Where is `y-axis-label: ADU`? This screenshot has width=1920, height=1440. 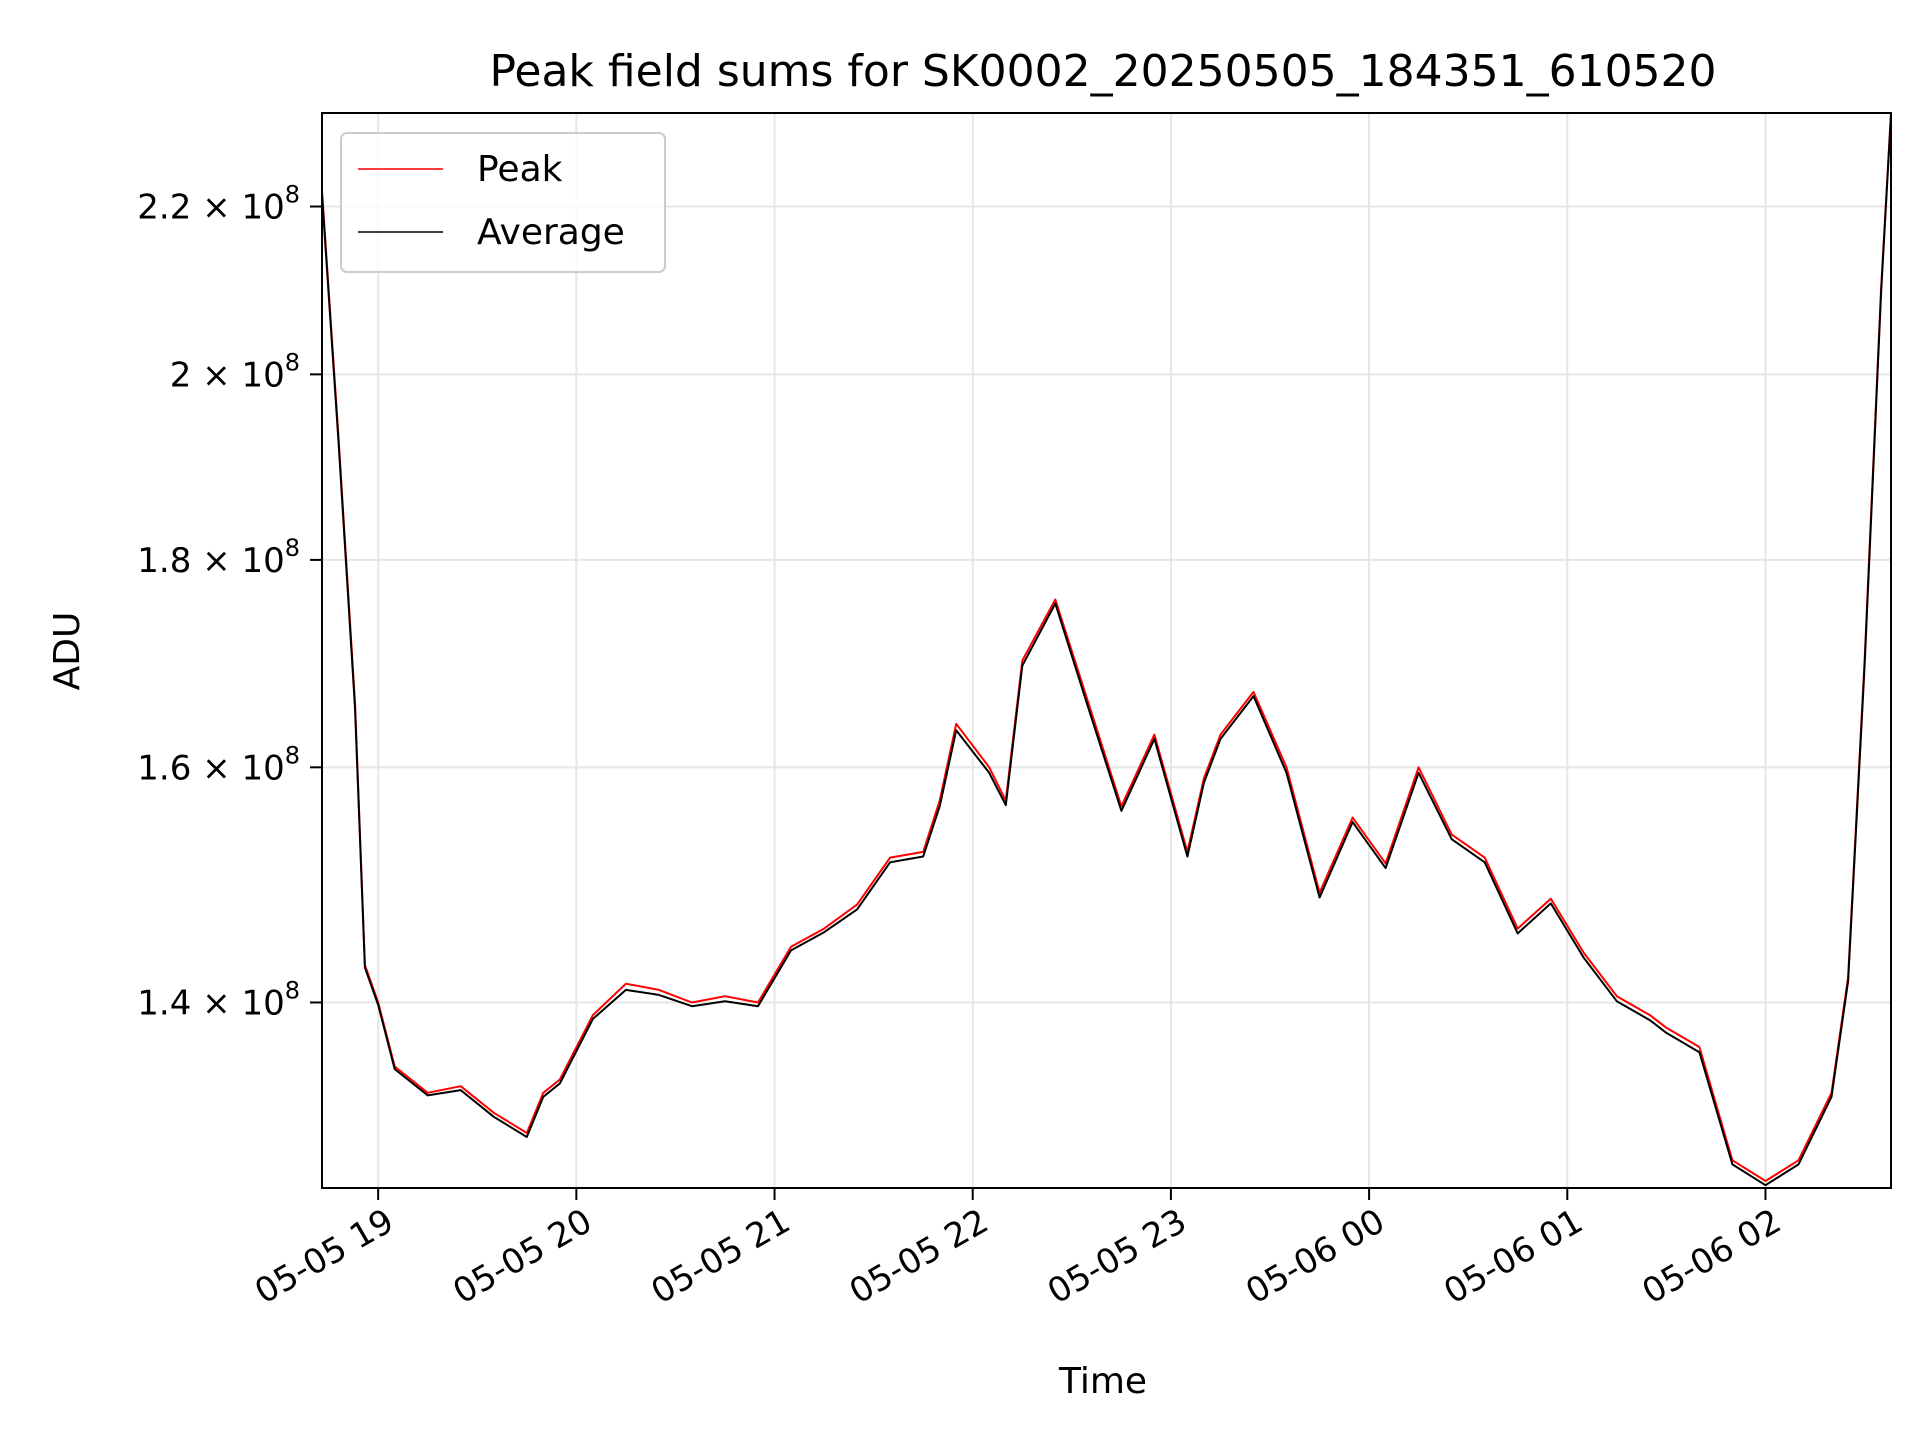
y-axis-label: ADU is located at coordinates (67, 651).